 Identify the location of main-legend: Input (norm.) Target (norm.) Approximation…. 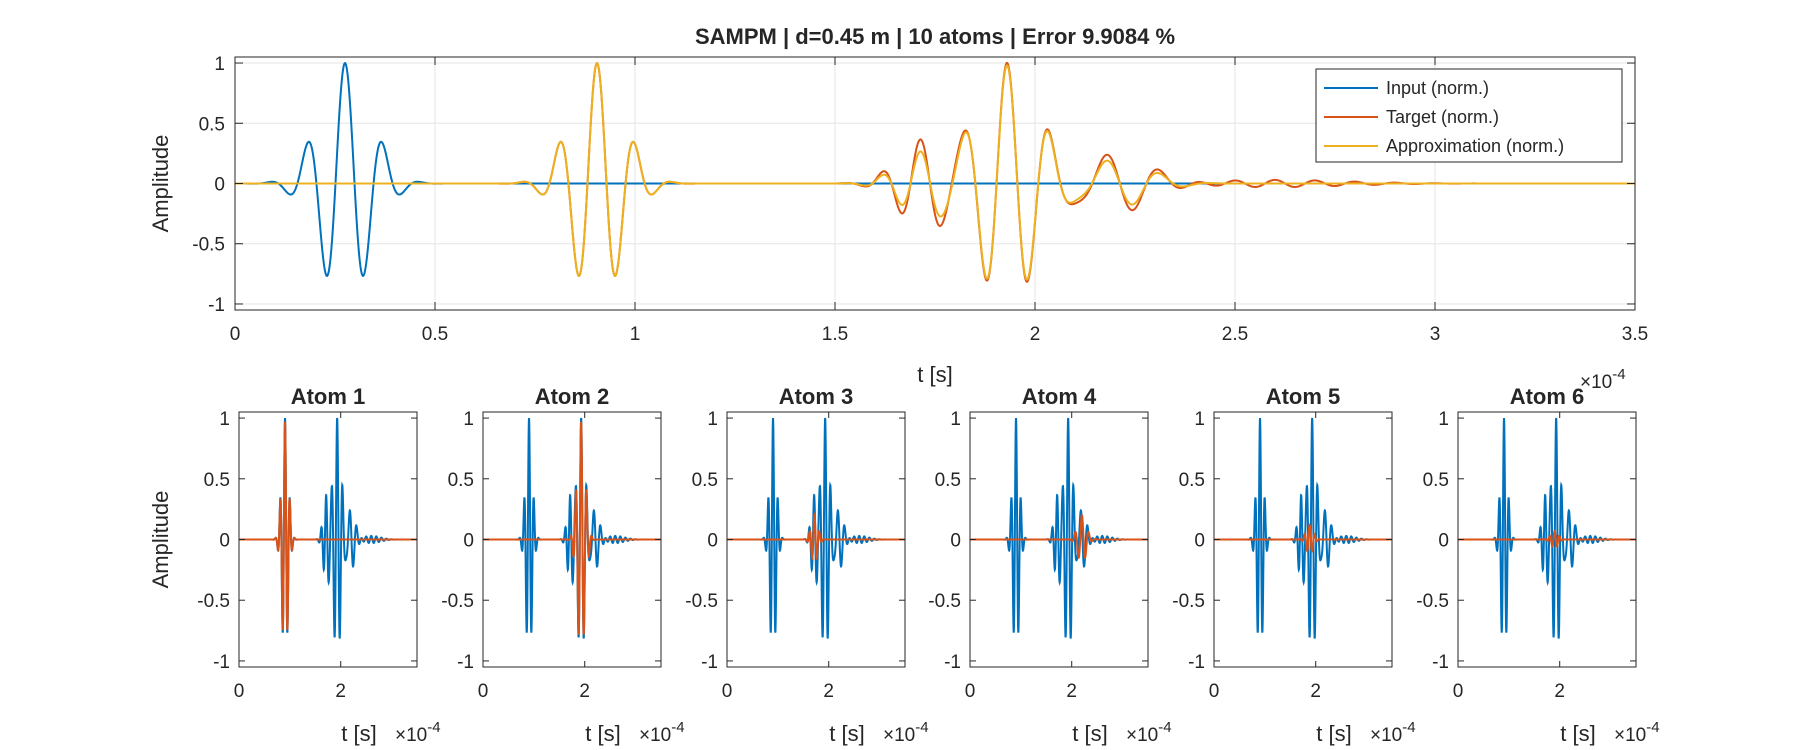
(1469, 115).